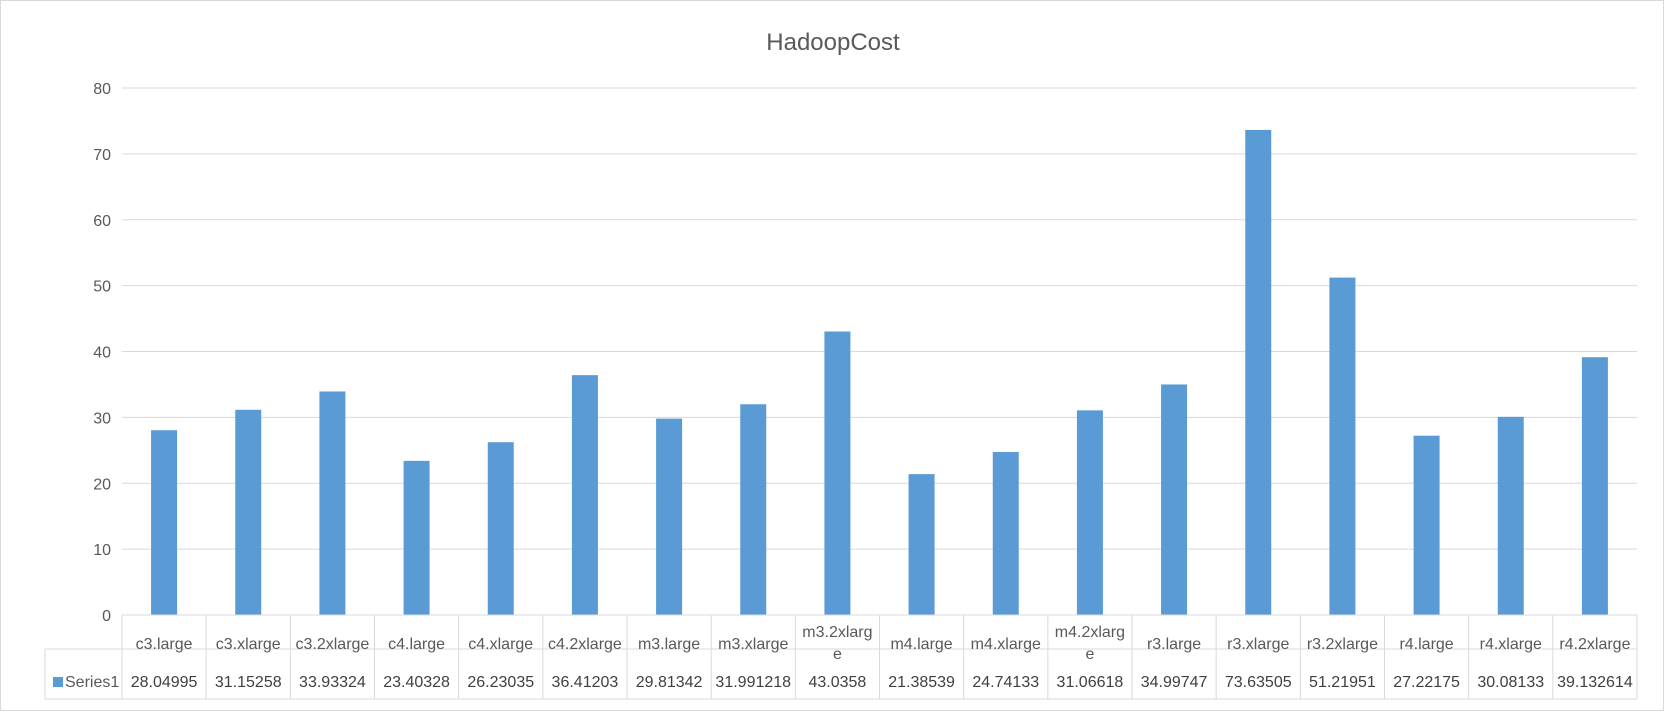  Describe the element at coordinates (416, 537) in the screenshot. I see `bar-c4.large` at that location.